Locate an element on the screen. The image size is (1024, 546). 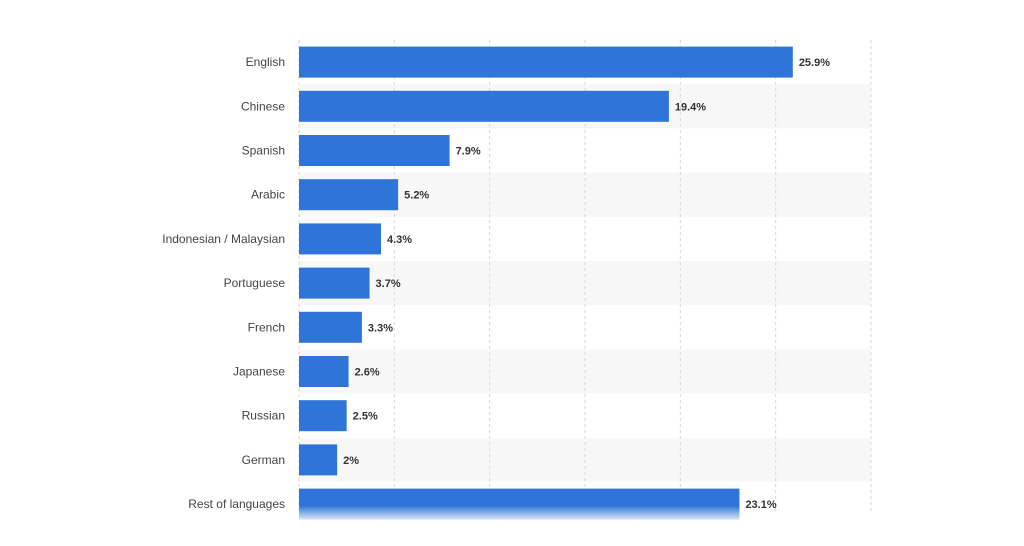
category-label: Japanese is located at coordinates (259, 372).